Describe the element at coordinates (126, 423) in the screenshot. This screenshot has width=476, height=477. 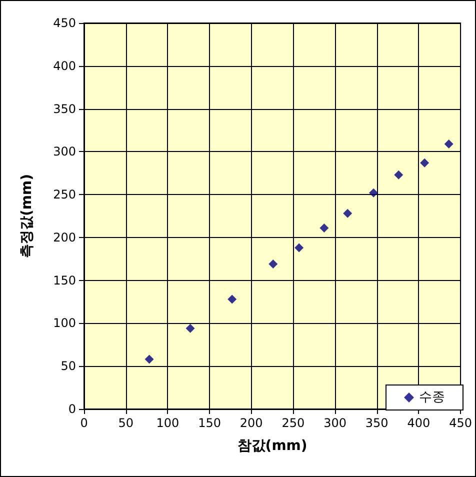
I see `x-tick-label: 50` at that location.